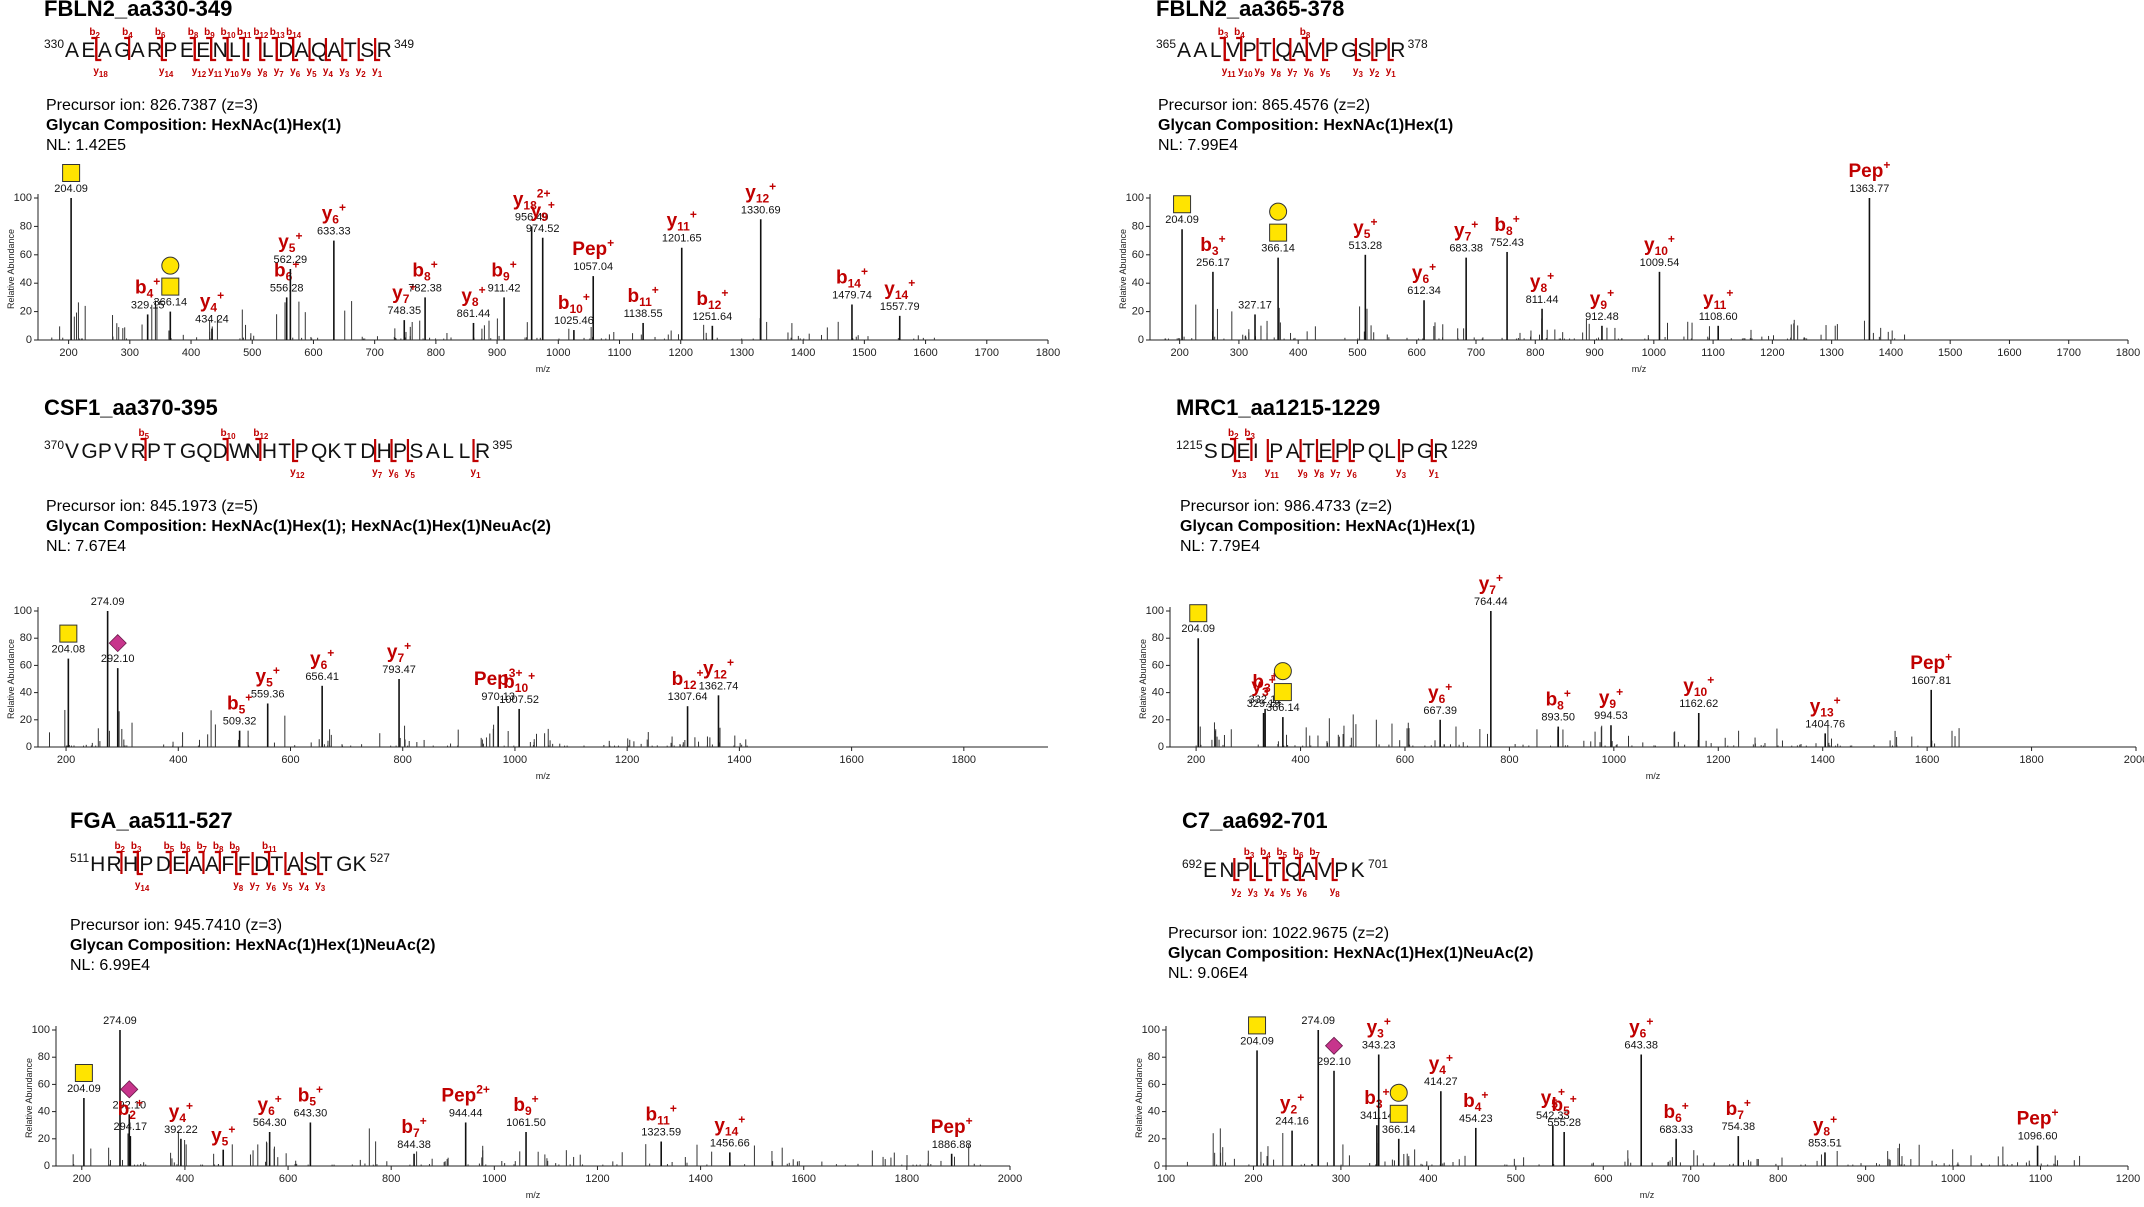  What do you see at coordinates (899, 289) in the screenshot?
I see `ion-annotation: y14+` at bounding box center [899, 289].